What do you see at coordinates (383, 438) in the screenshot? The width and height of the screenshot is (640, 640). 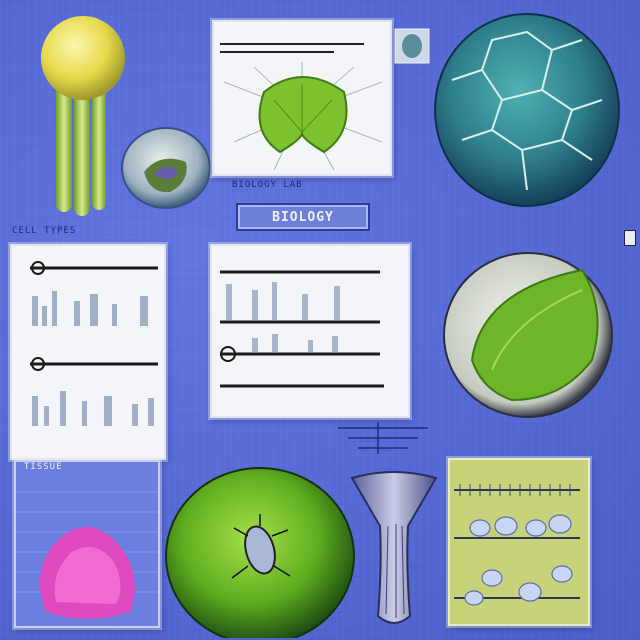 I see `connector-lines-icon` at bounding box center [383, 438].